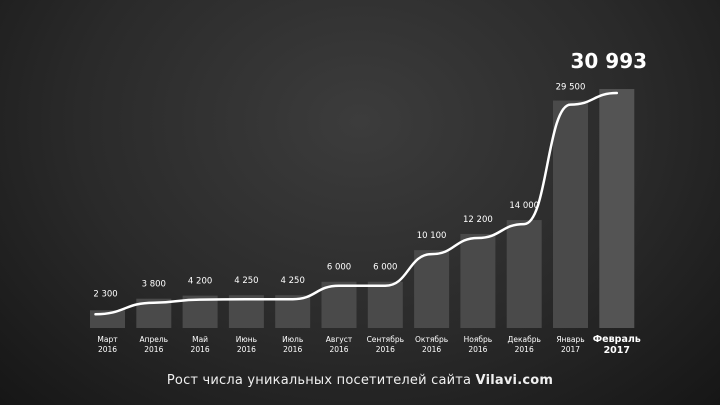 This screenshot has height=405, width=720. Describe the element at coordinates (339, 268) in the screenshot. I see `value-label-5: 6 000` at that location.